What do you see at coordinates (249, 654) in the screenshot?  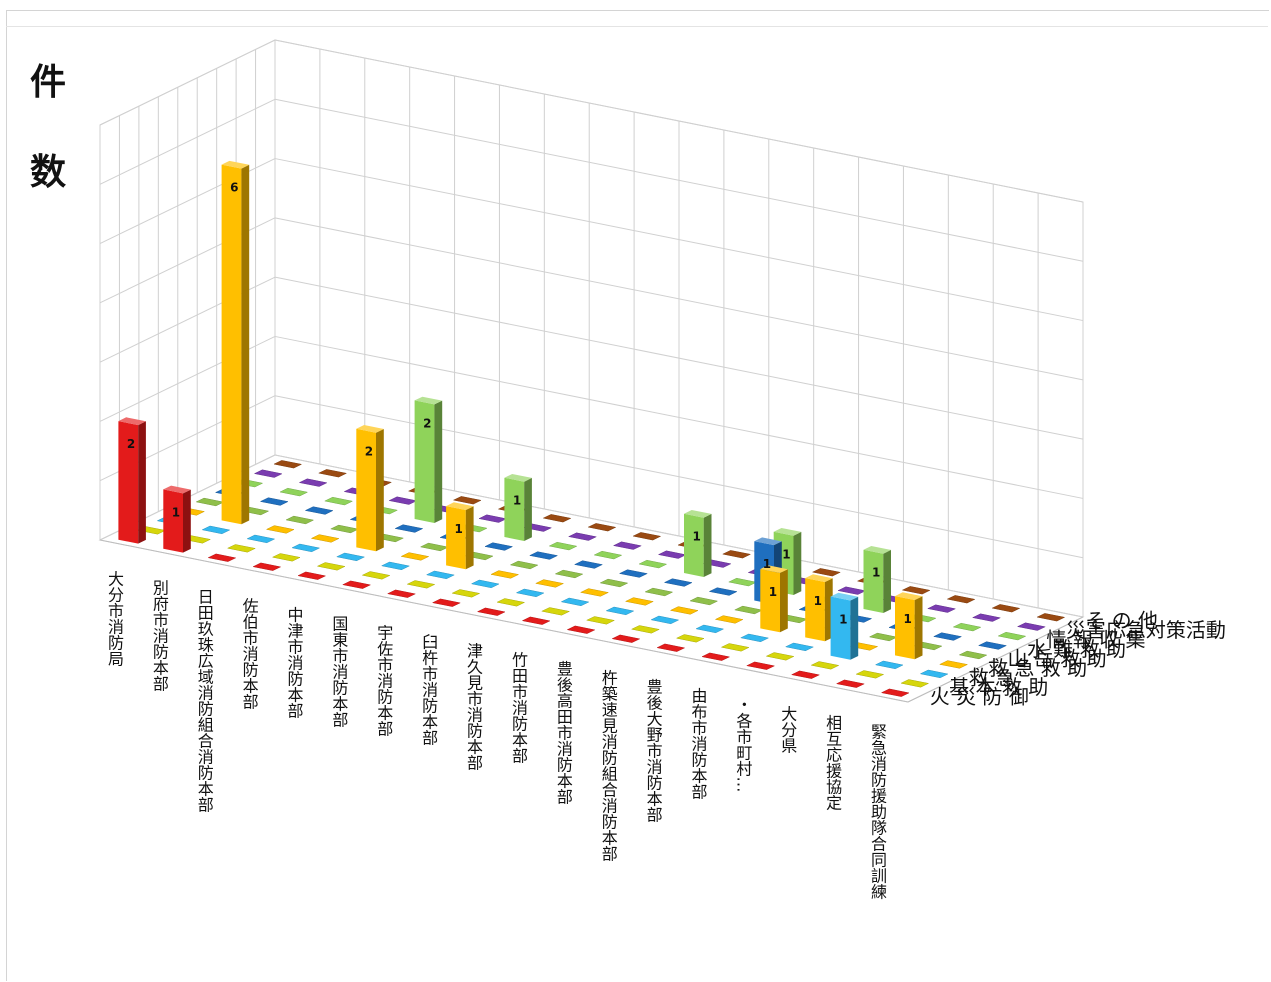 I see `category-label: 佐伯市消防本部` at bounding box center [249, 654].